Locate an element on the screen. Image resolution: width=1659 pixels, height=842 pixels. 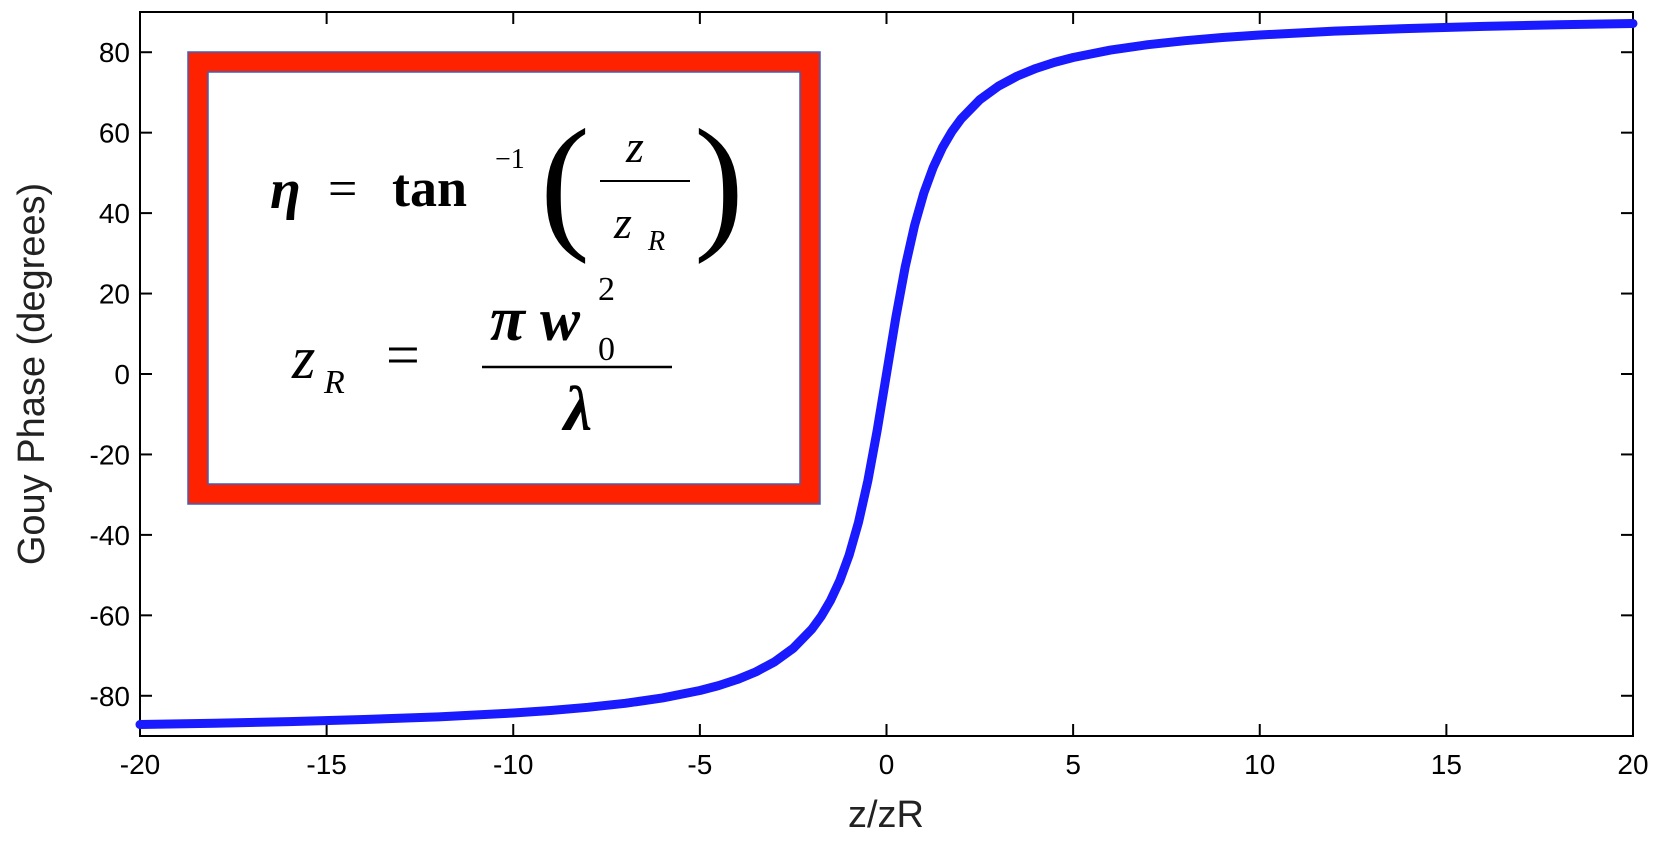
x-tick-label: 5 is located at coordinates (1073, 764).